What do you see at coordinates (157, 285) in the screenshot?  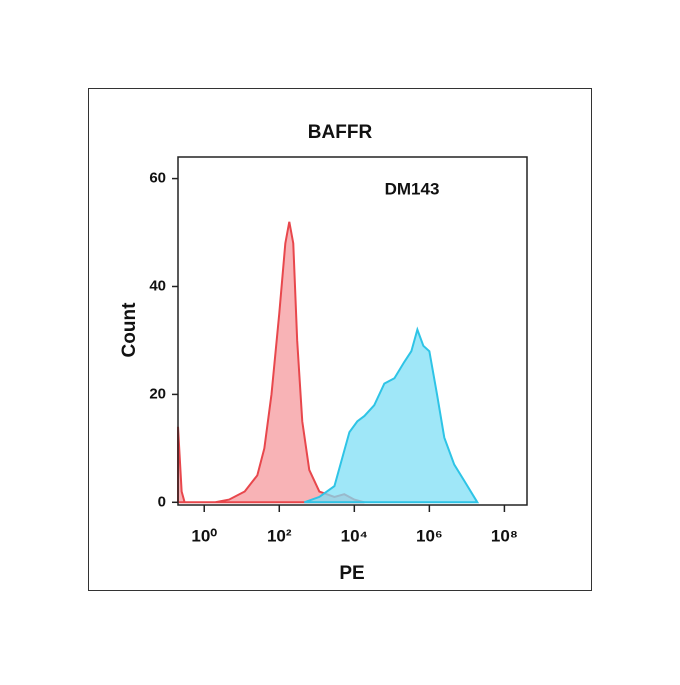 I see `y-tick-label: 40` at bounding box center [157, 285].